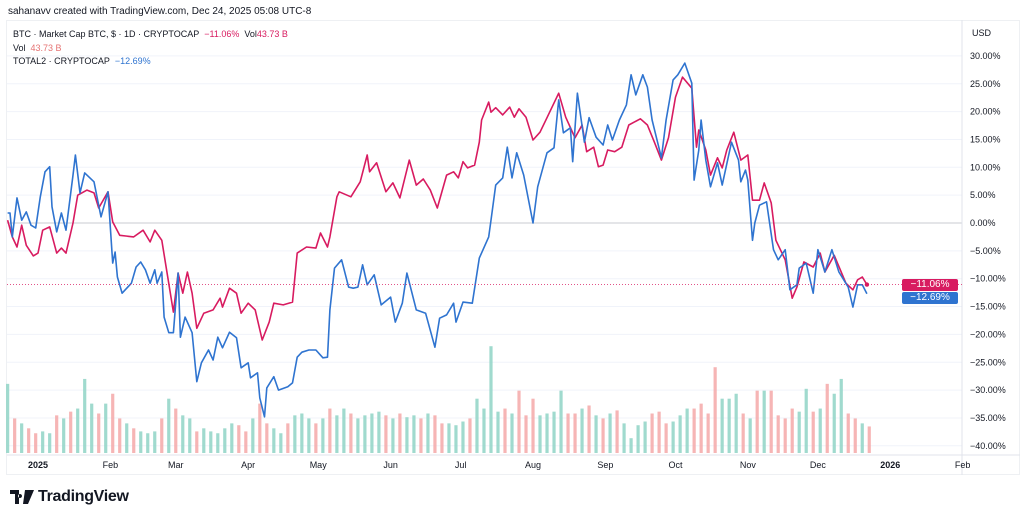  I want to click on legend-btc-change: −11.06%, so click(222, 34).